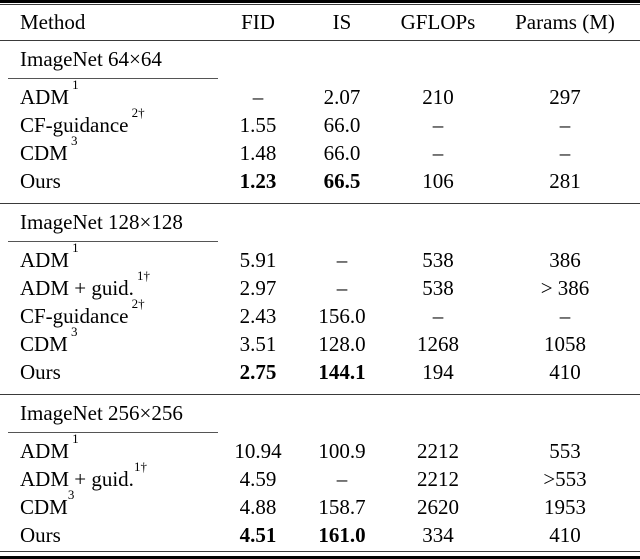  I want to click on fid-value: 1.55, so click(258, 125).